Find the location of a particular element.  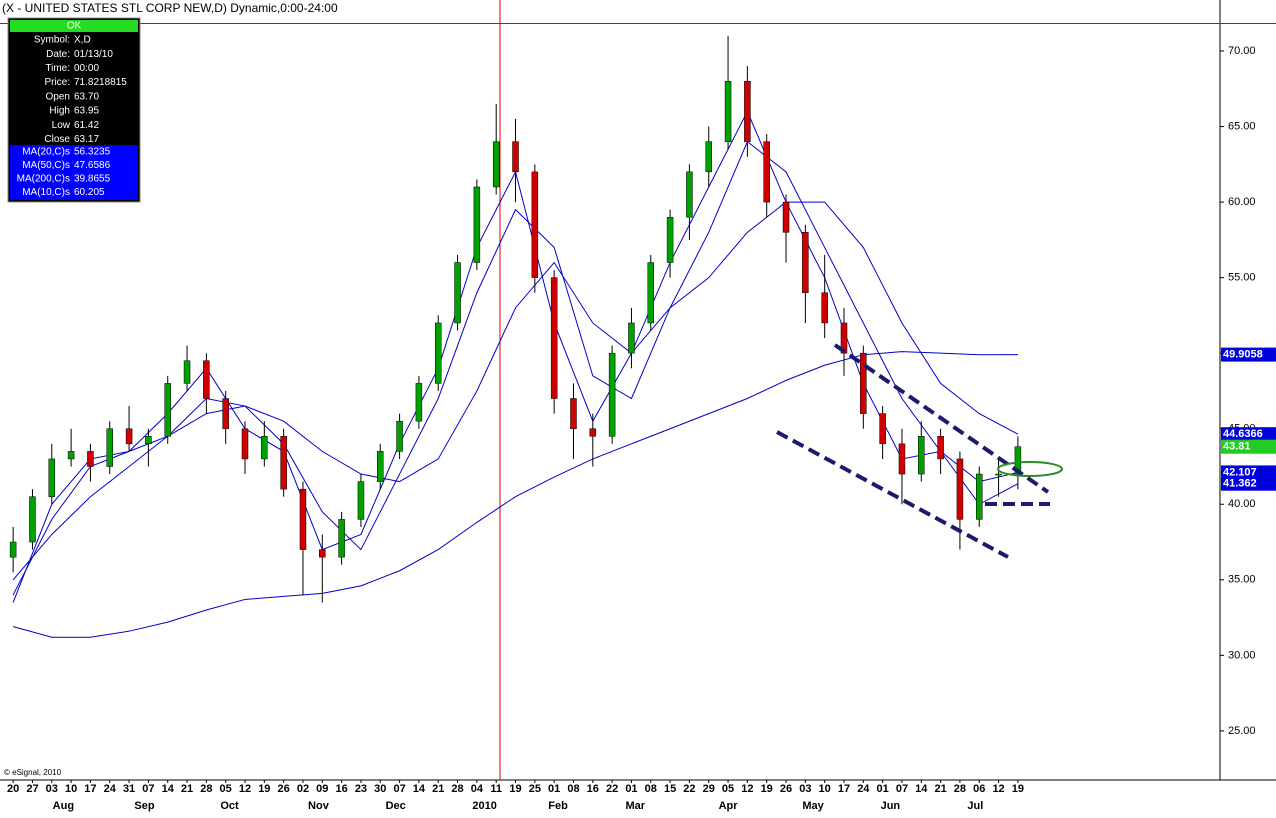

x-tick-label: 26 is located at coordinates (284, 789).